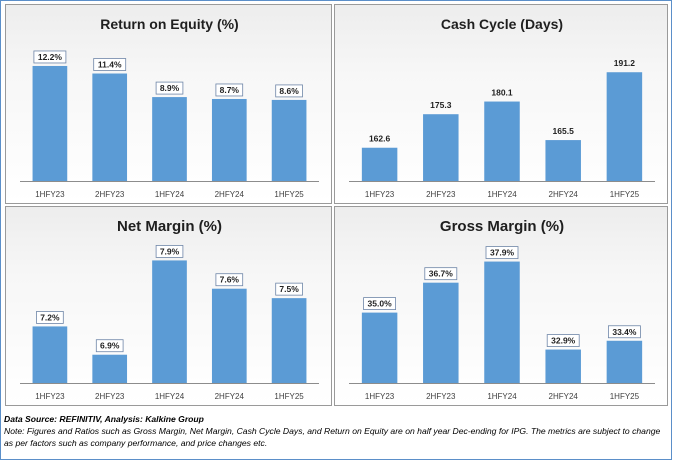  I want to click on chart-title: Gross Margin (%), so click(502, 226).